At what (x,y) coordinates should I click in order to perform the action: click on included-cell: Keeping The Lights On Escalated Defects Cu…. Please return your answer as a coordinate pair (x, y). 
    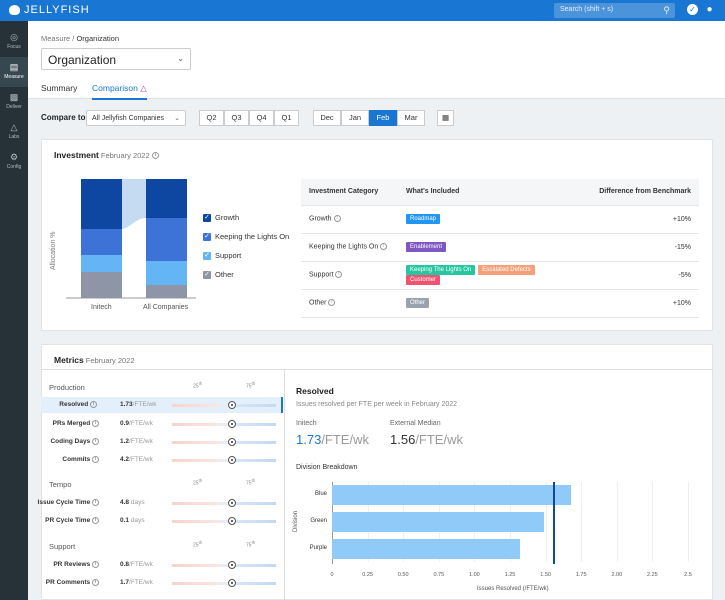
    Looking at the image, I should click on (488, 275).